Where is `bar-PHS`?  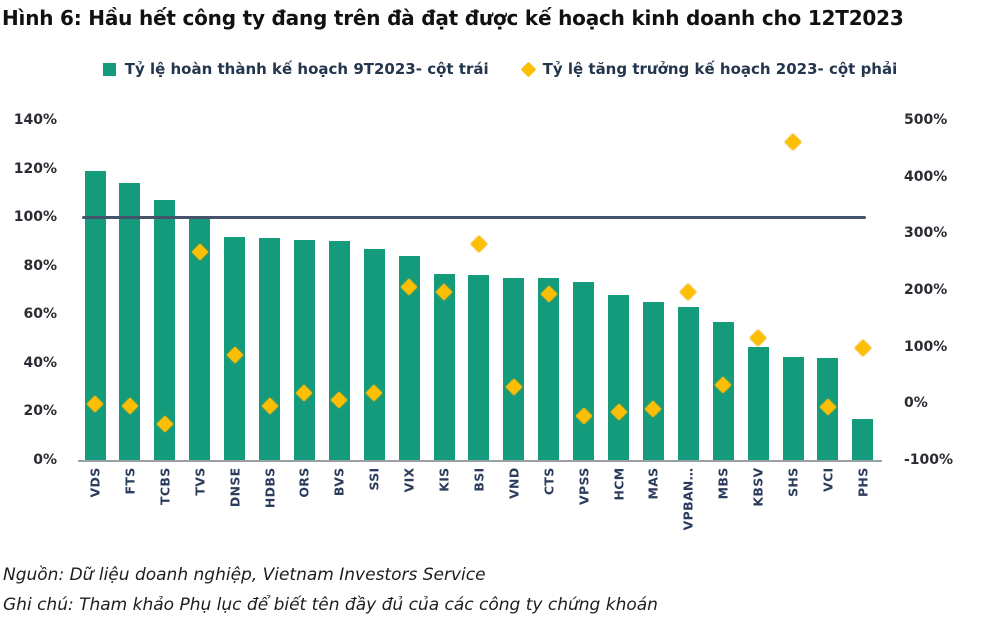
bar-PHS is located at coordinates (863, 439).